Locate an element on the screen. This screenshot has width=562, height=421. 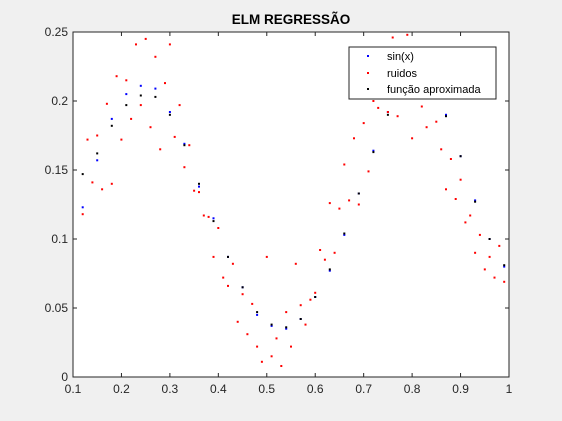
y-tick-label: 0 is located at coordinates (64, 377).